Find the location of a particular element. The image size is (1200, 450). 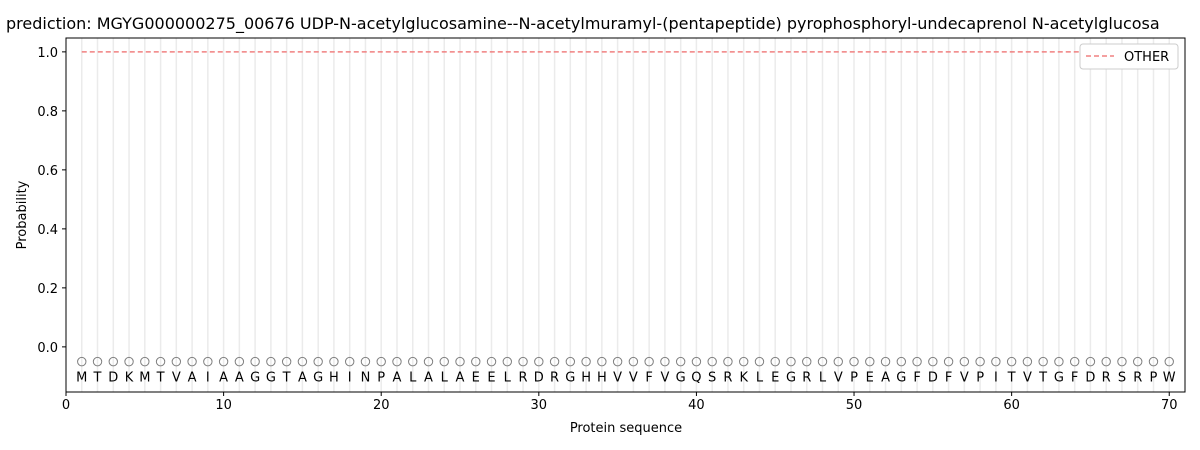

x-tick-label: 70 is located at coordinates (1169, 405).